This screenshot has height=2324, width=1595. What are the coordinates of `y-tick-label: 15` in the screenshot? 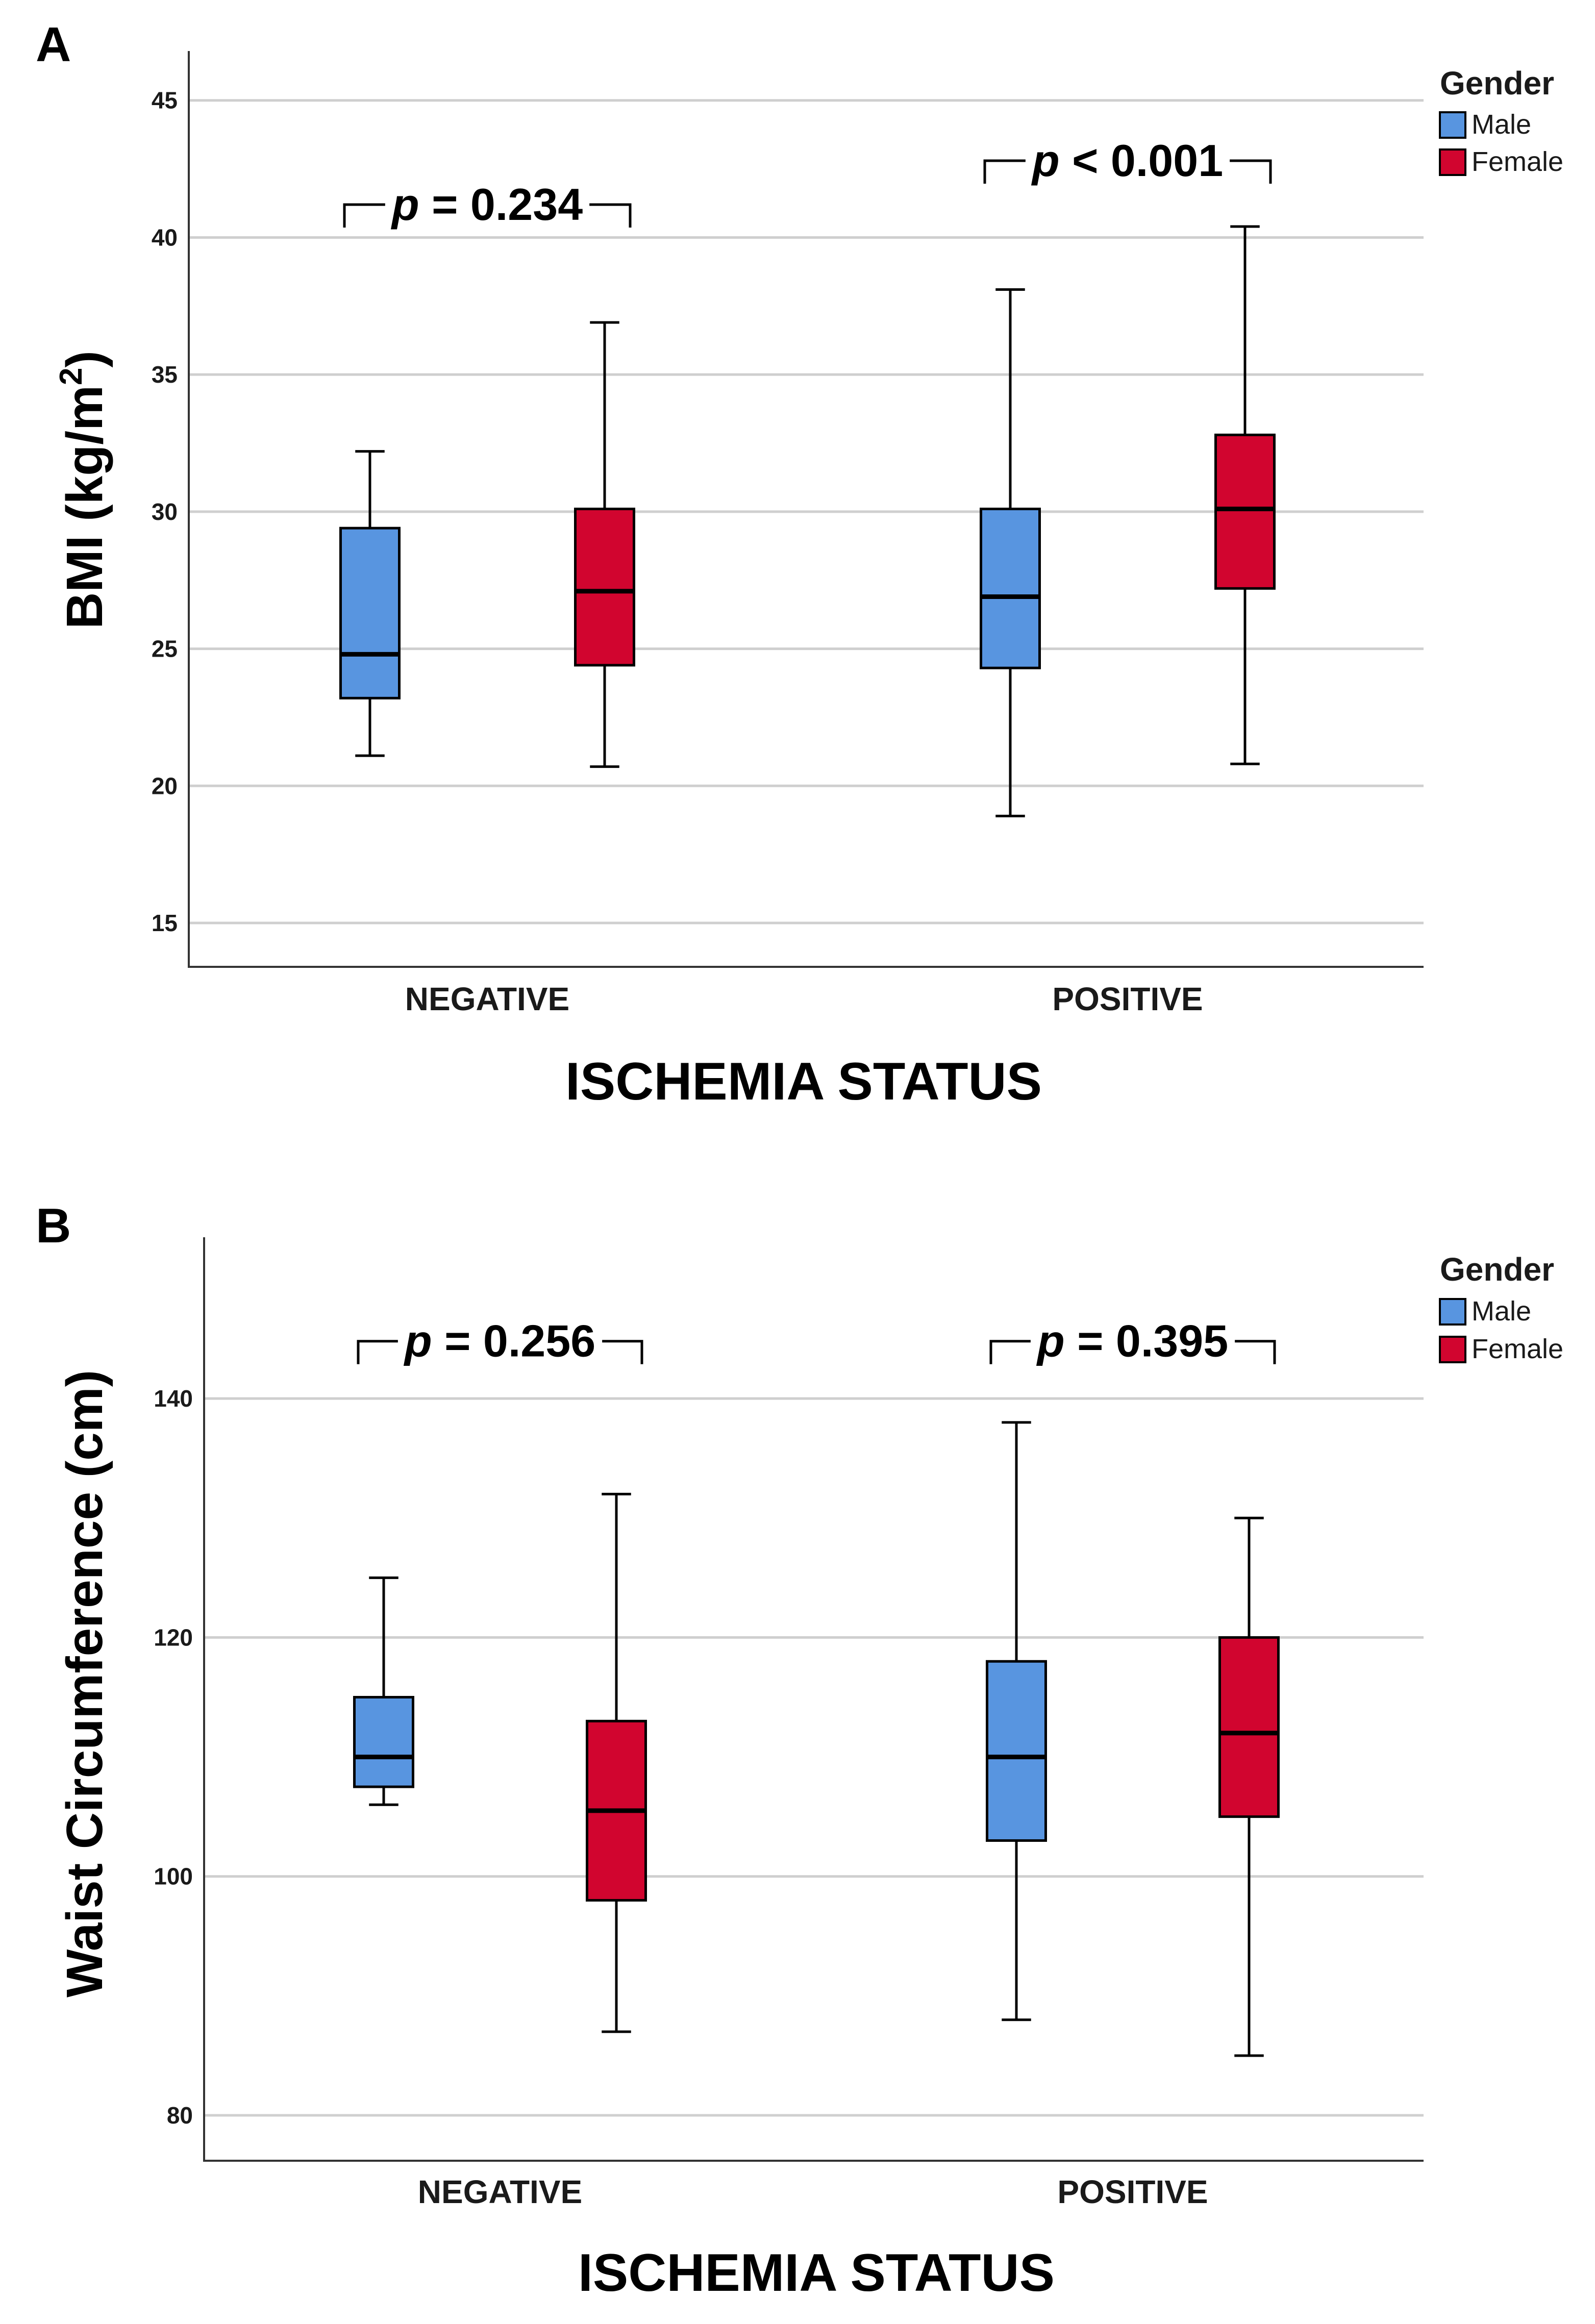 It's located at (165, 923).